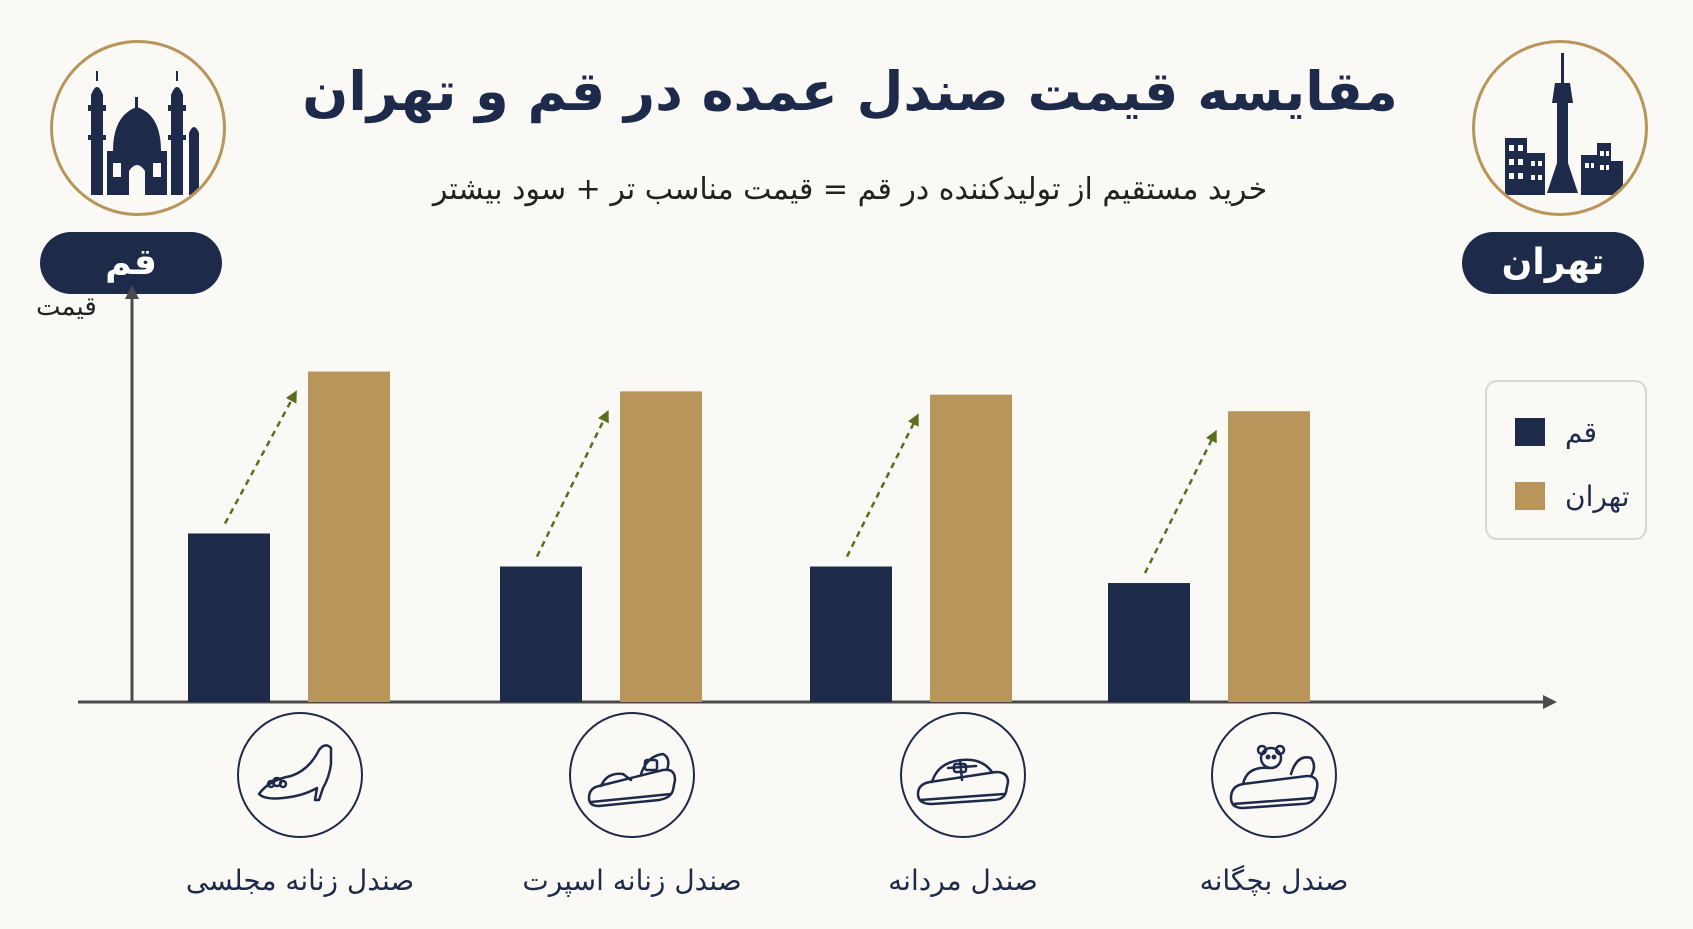 Image resolution: width=1693 pixels, height=929 pixels. I want to click on milad-tower-icon, so click(1560, 128).